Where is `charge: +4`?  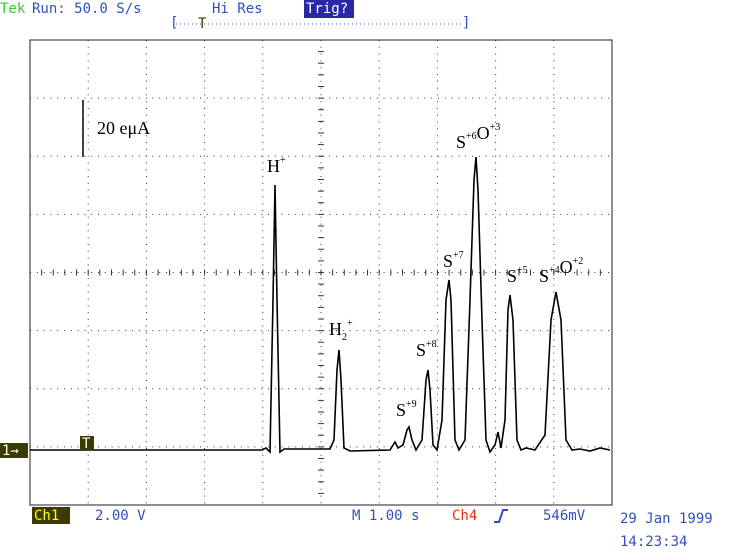
charge: +4 is located at coordinates (554, 270).